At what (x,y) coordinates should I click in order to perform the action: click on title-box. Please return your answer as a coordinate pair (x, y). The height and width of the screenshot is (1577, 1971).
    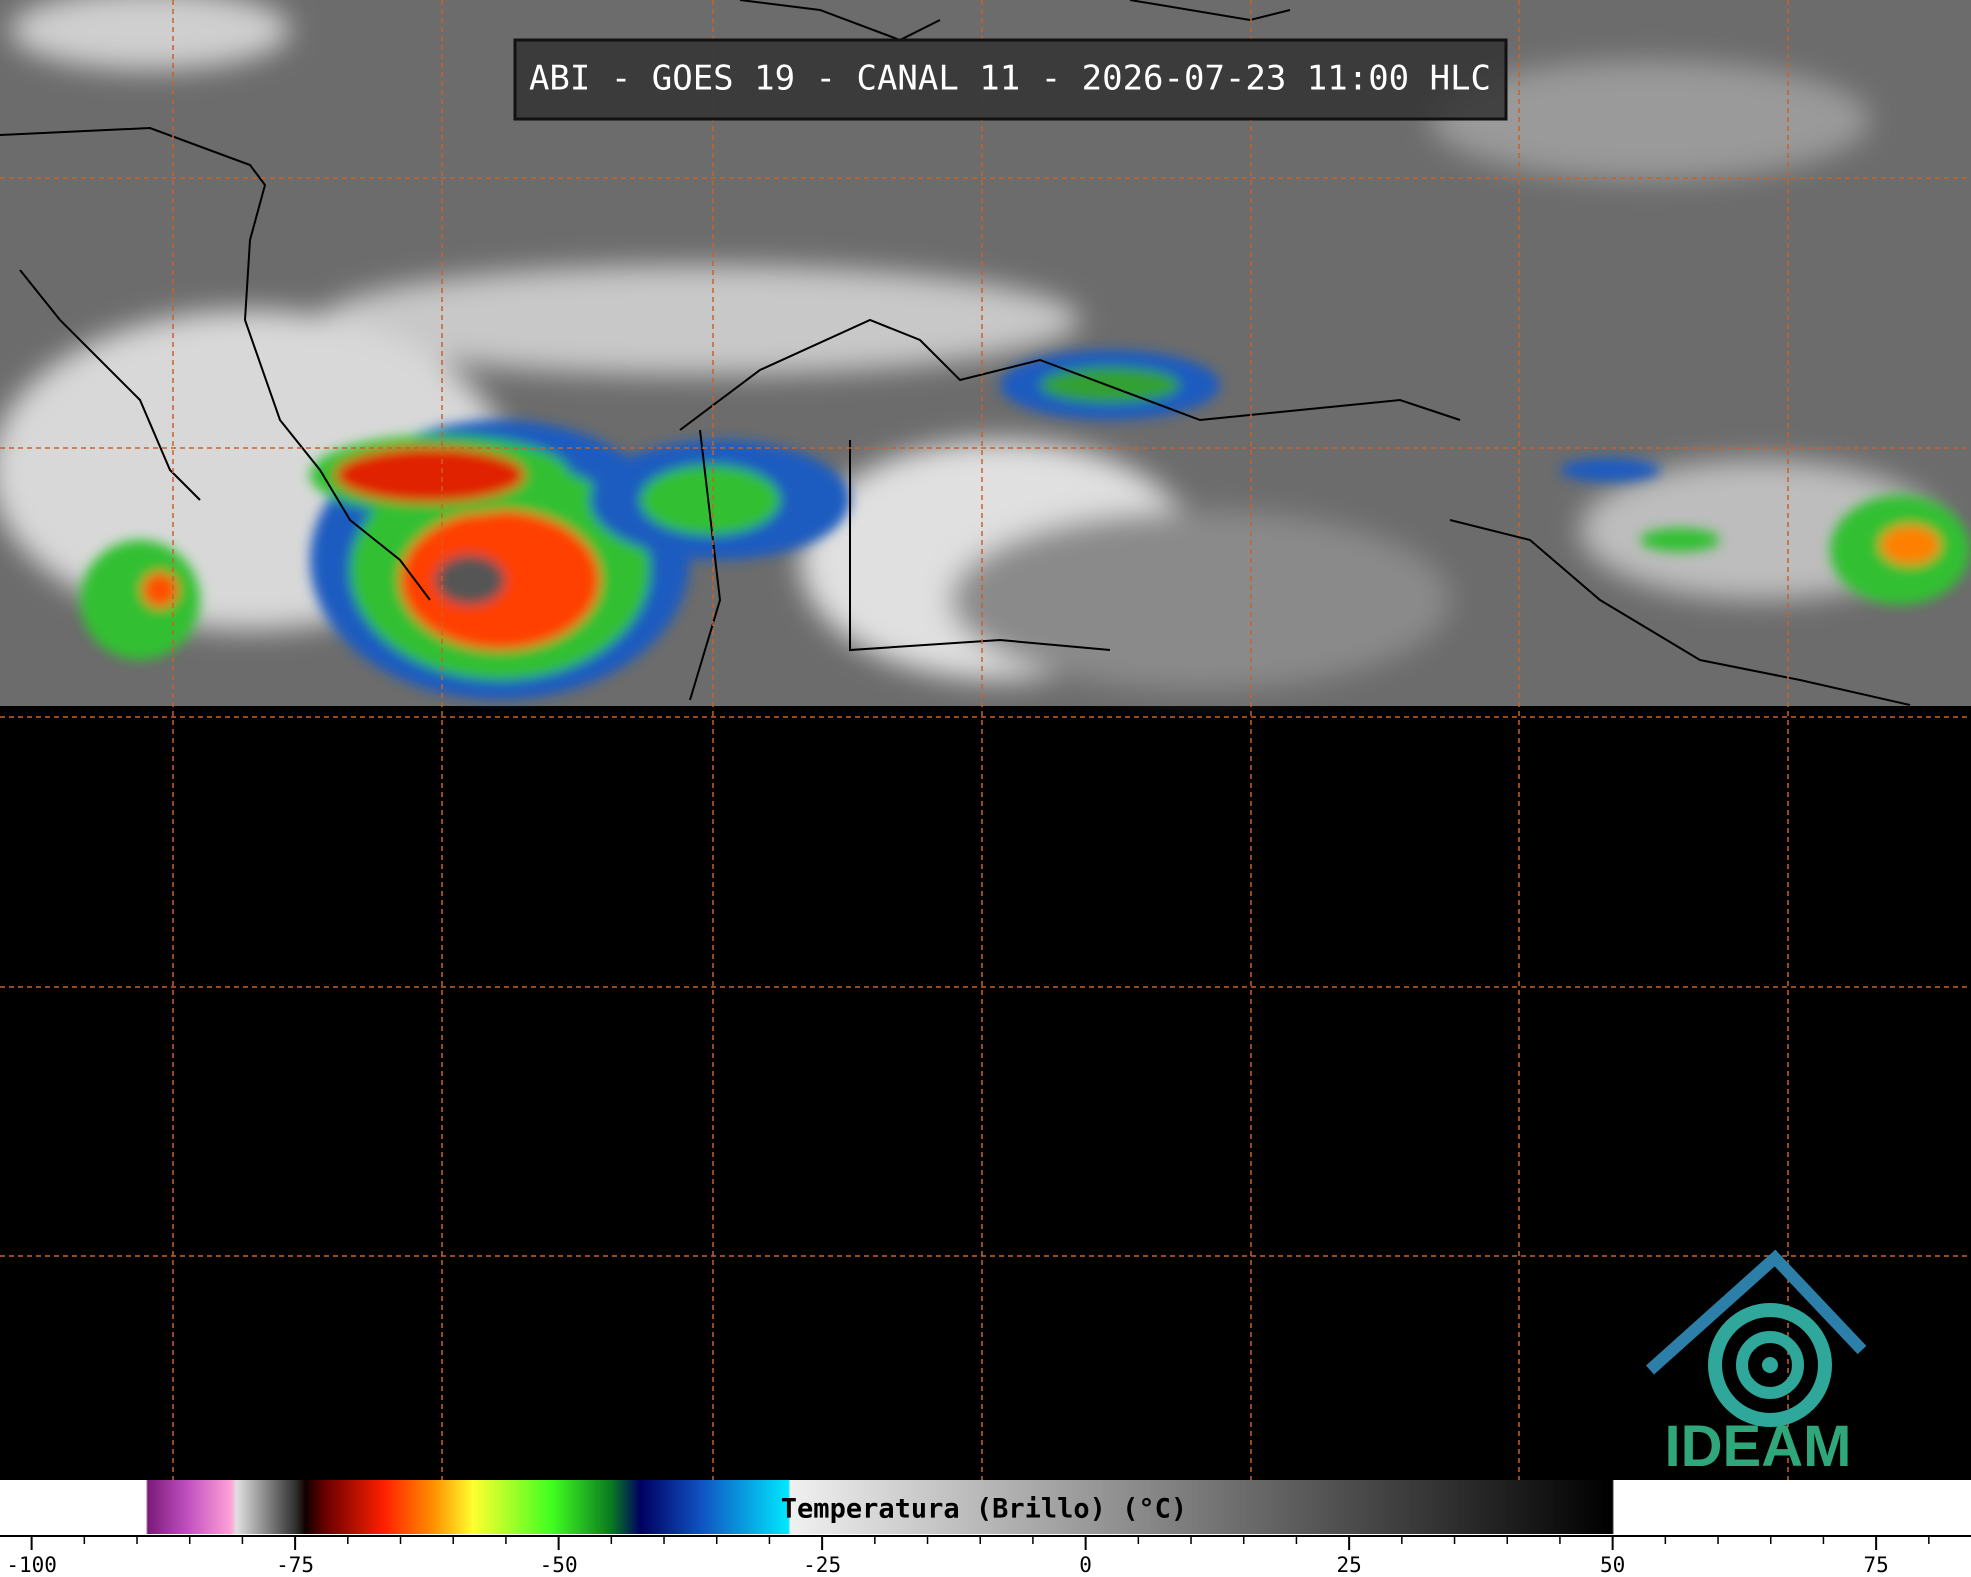
    Looking at the image, I should click on (1010, 79).